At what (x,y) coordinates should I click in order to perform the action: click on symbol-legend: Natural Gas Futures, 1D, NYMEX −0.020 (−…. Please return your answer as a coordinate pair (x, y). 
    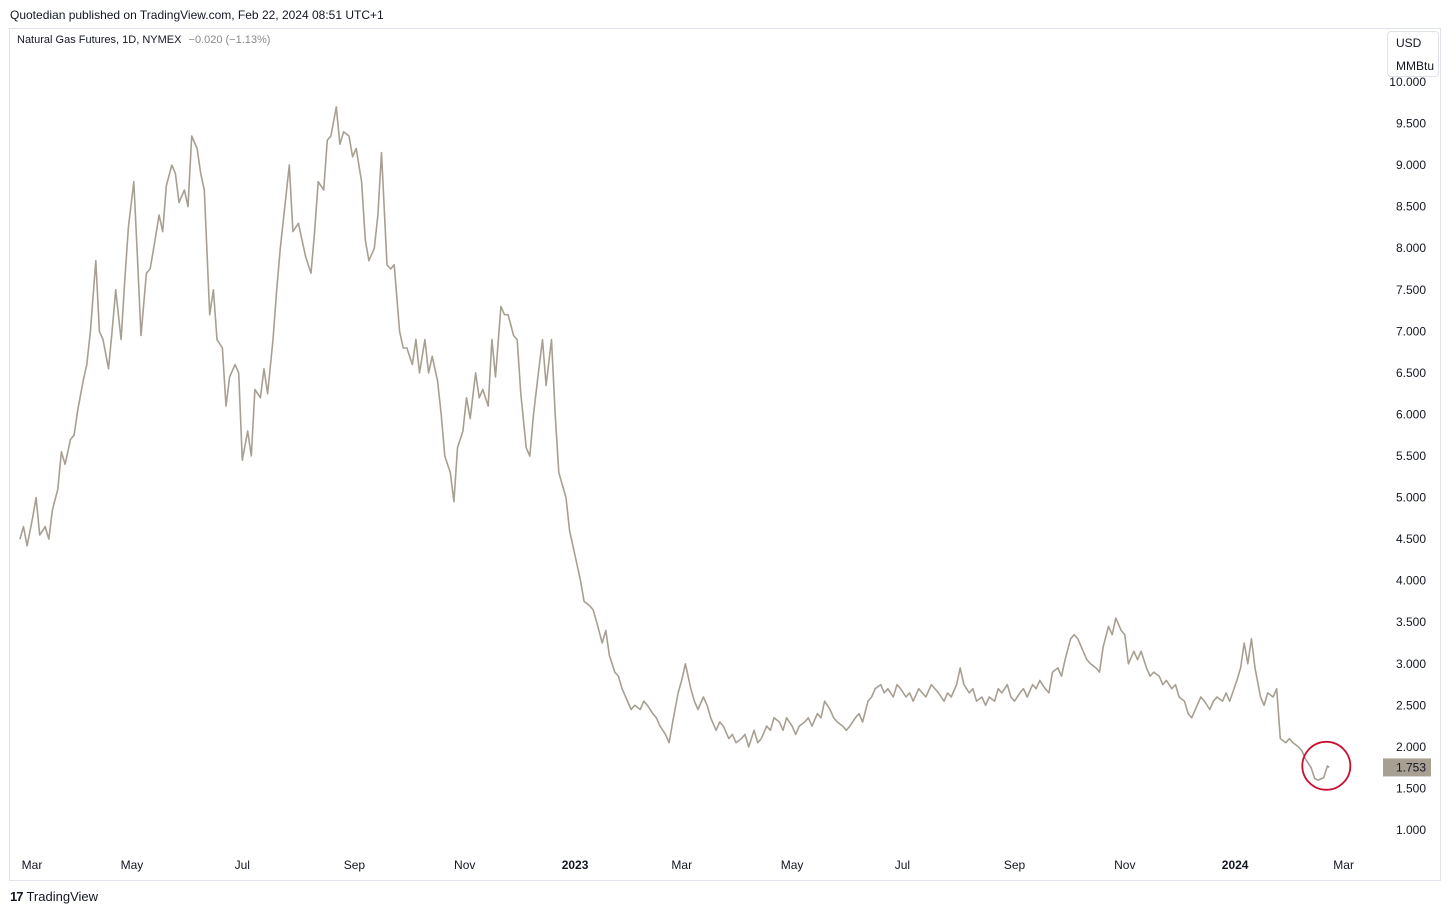
    Looking at the image, I should click on (143, 40).